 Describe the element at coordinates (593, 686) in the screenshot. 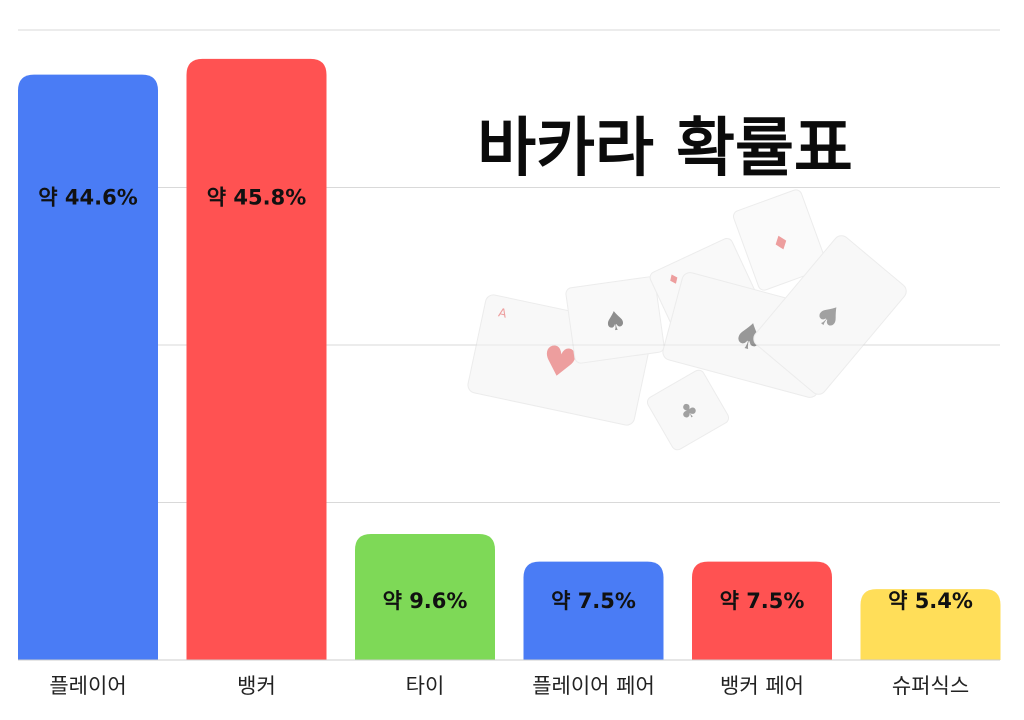

I see `category-label-4: 플레이어 페어` at that location.